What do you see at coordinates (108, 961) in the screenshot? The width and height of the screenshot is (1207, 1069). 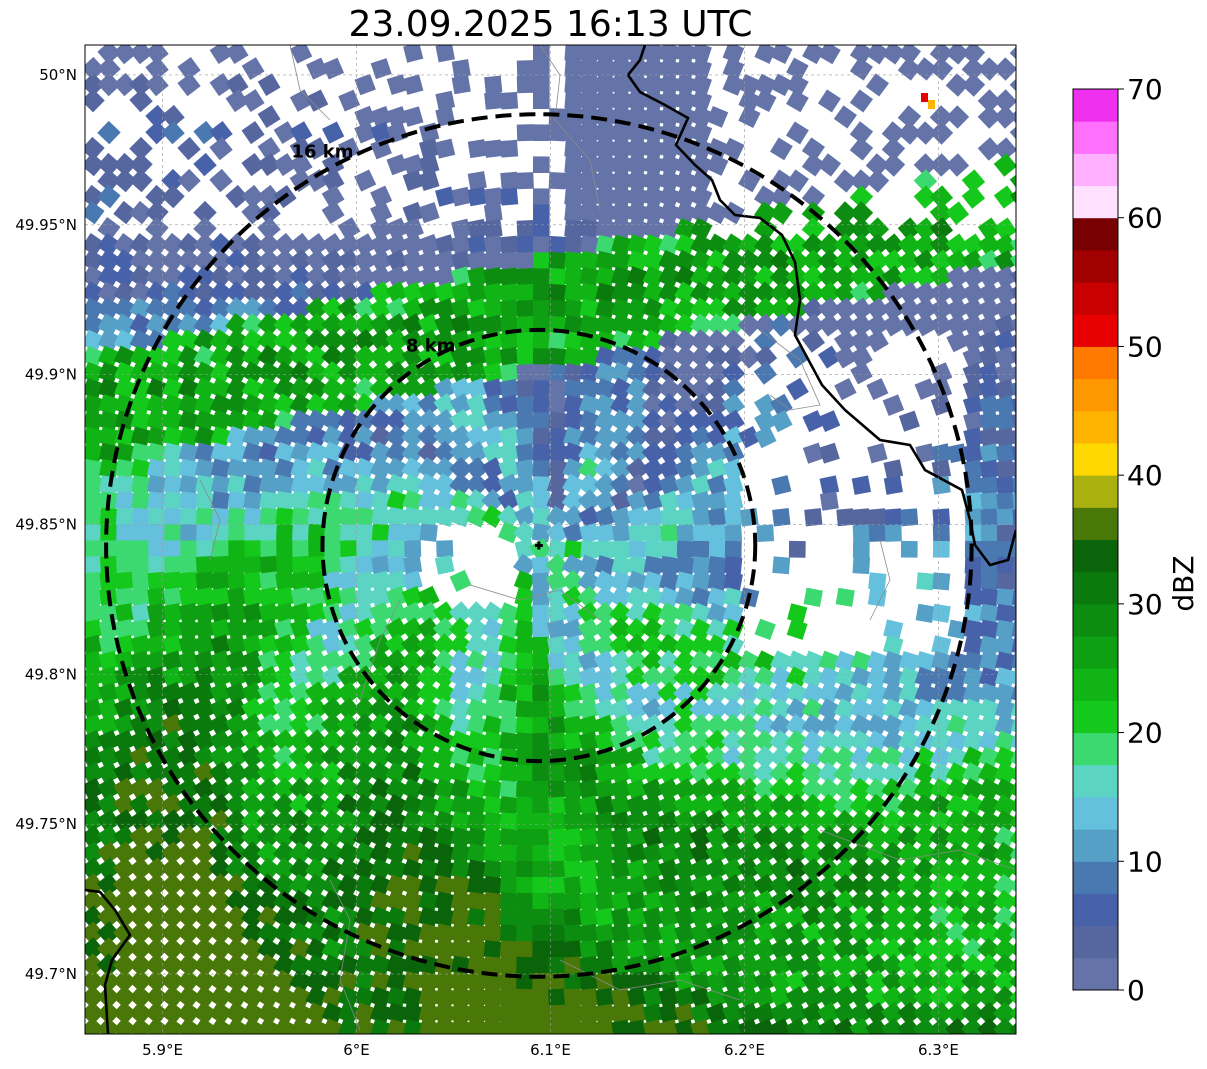 I see `national-border-southwest` at bounding box center [108, 961].